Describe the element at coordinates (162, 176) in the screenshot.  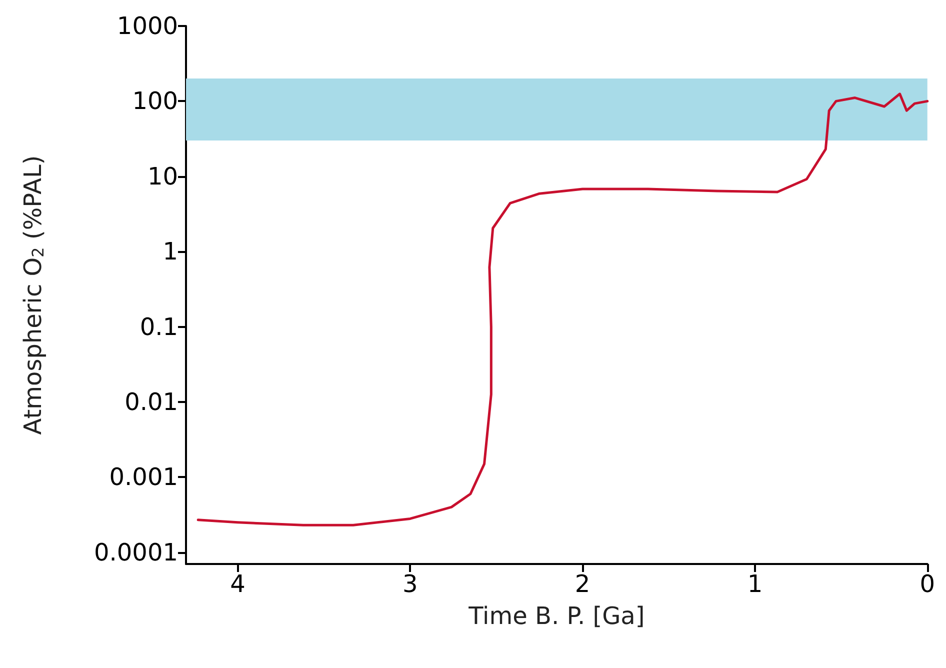
I see `y-tick-label: 10` at that location.